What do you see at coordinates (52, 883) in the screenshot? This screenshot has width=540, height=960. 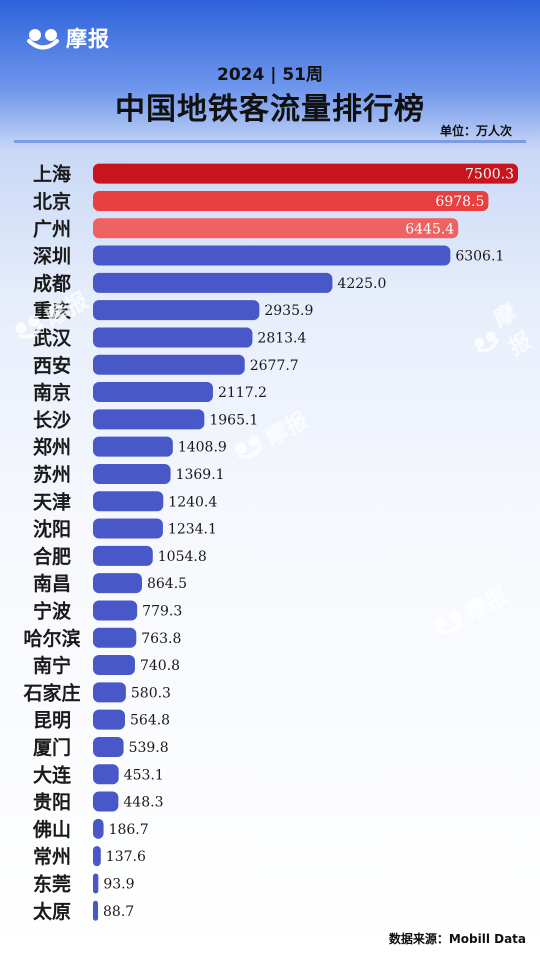 I see `category-label: 东莞` at bounding box center [52, 883].